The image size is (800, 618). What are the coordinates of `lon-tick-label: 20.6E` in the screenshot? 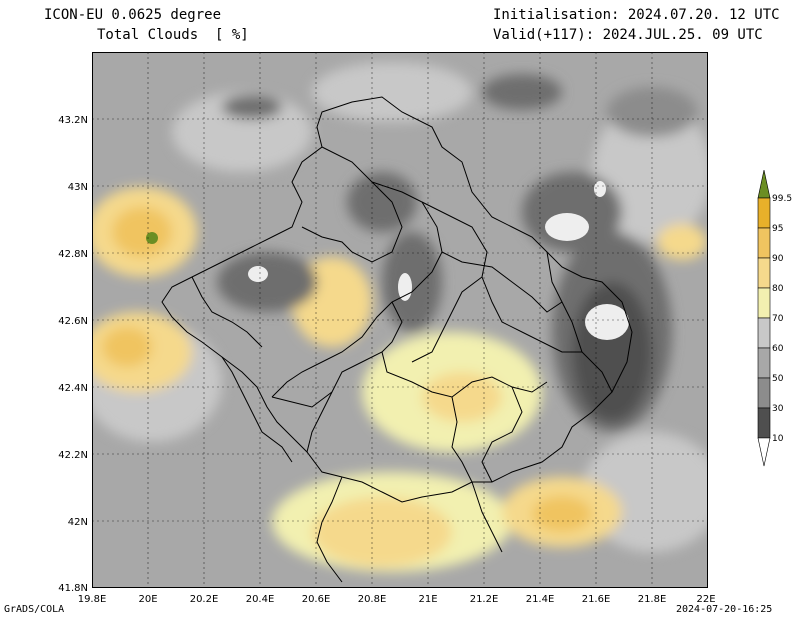 It's located at (316, 599).